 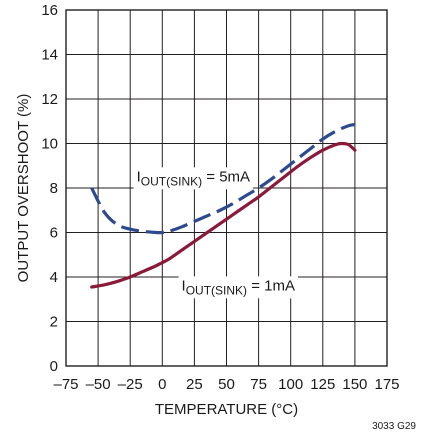 I want to click on annotation-1ma-background, so click(x=238, y=287).